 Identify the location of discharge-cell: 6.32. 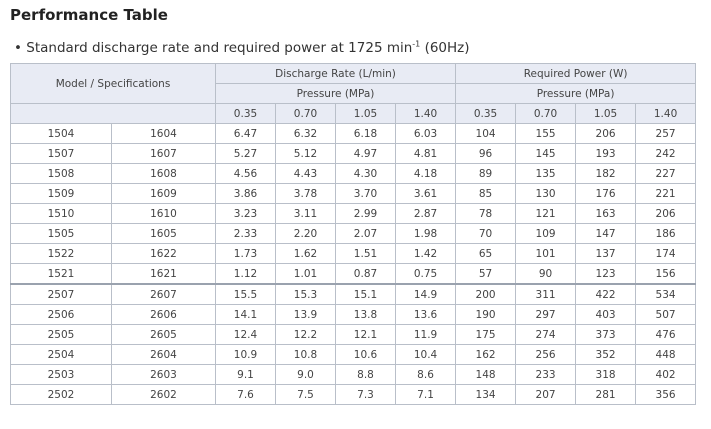
(305, 133).